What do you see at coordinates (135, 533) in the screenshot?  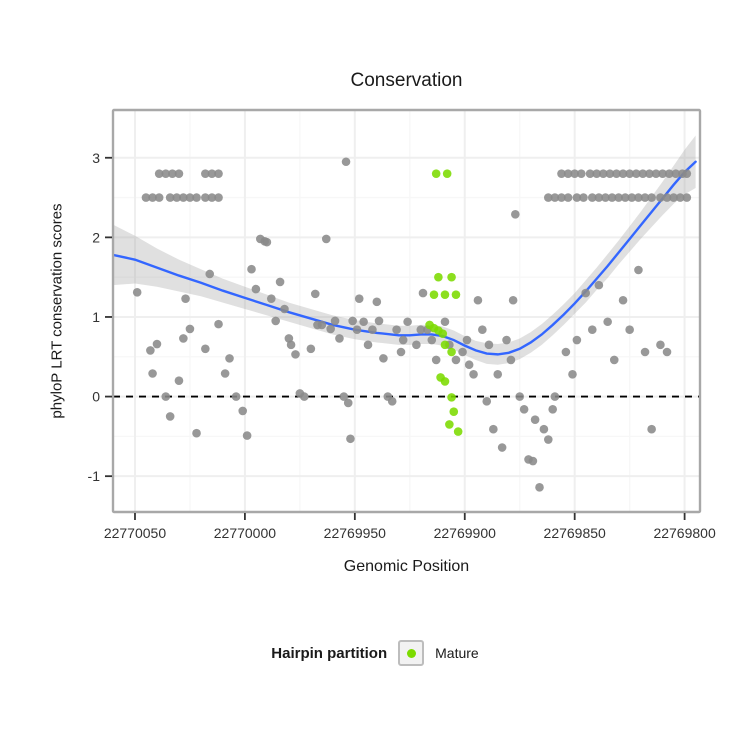 I see `svg-text: 22770050` at bounding box center [135, 533].